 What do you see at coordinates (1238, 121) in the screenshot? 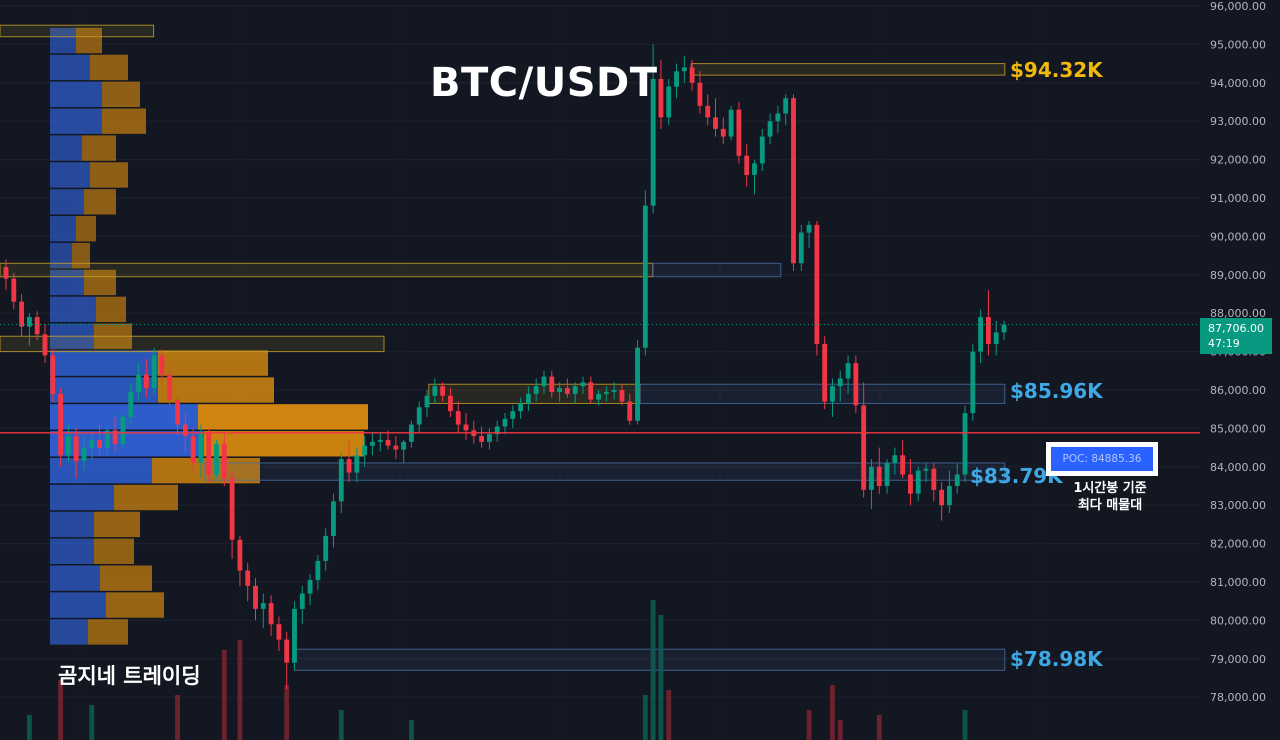
I see `axis-tick-label: 93,000.00` at bounding box center [1238, 121].